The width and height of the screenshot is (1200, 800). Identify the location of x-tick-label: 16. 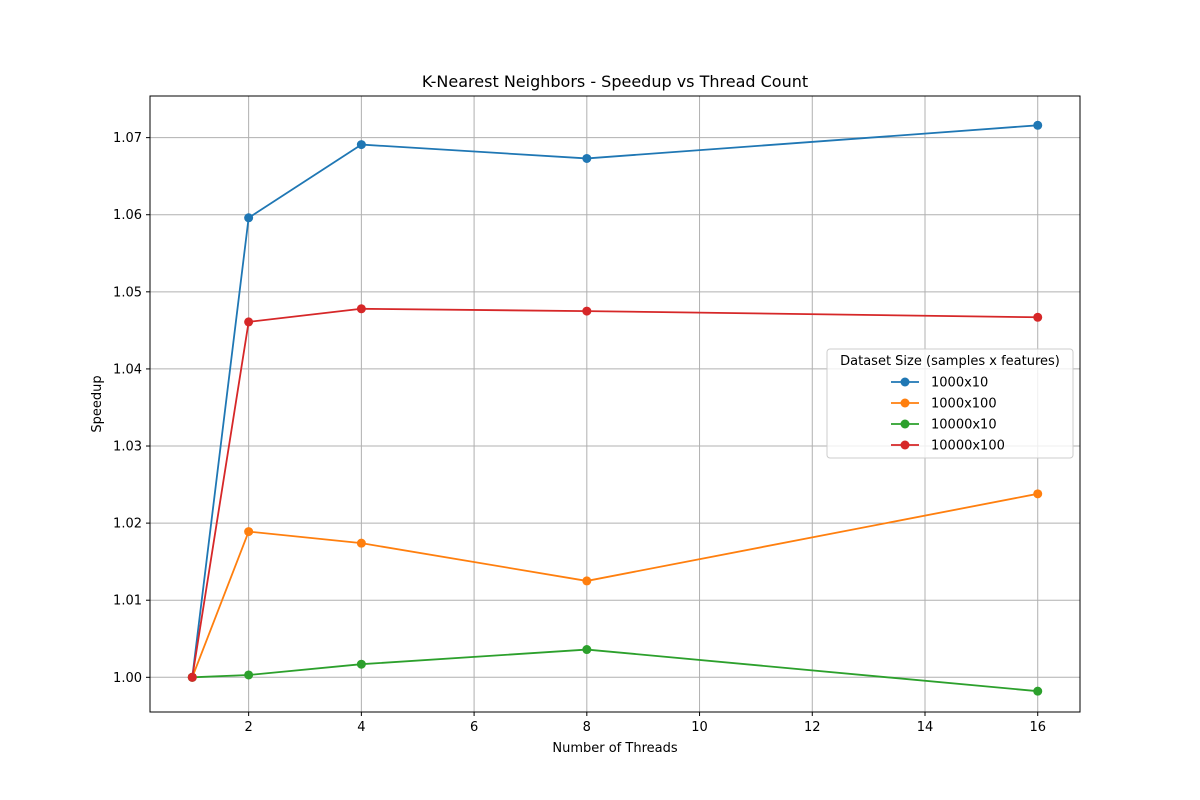
(1037, 727).